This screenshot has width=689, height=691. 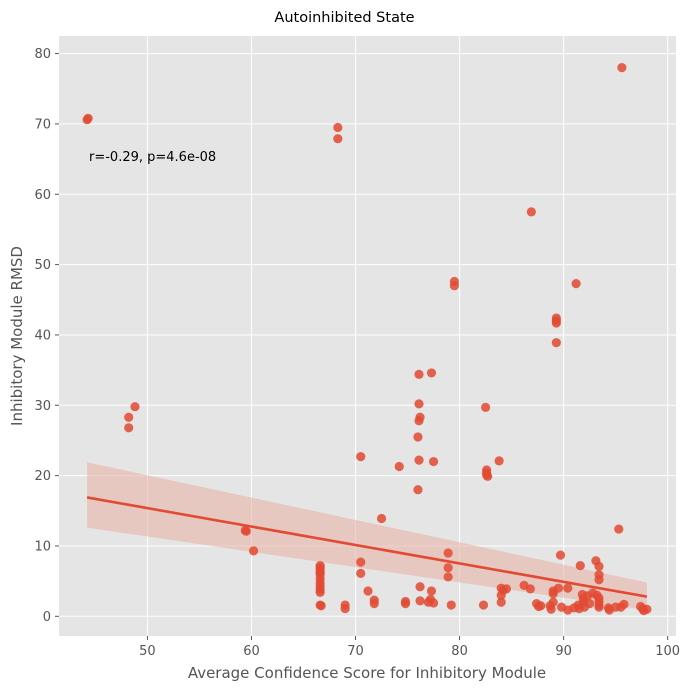 What do you see at coordinates (667, 651) in the screenshot?
I see `x-tick-label: 100` at bounding box center [667, 651].